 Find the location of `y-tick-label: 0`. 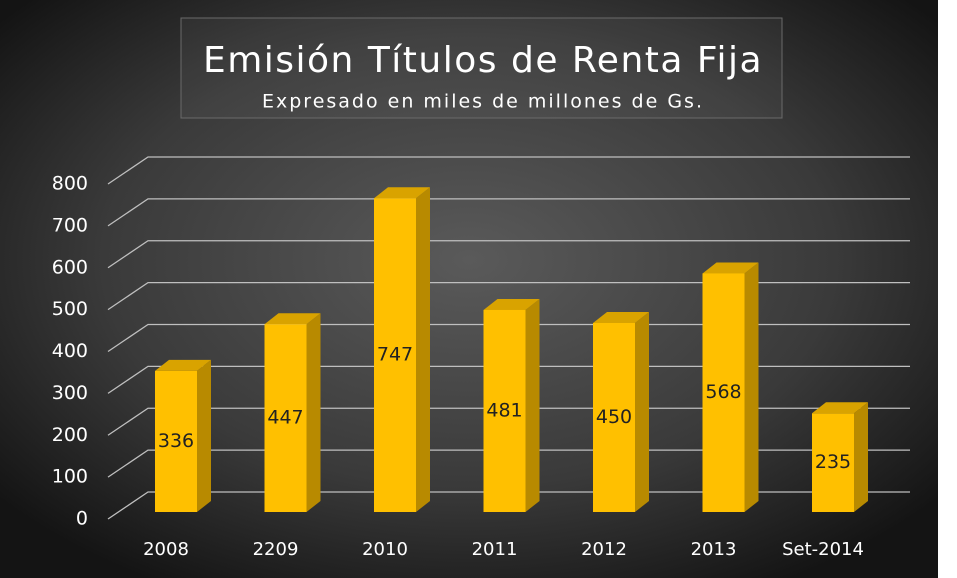

y-tick-label: 0 is located at coordinates (82, 519).